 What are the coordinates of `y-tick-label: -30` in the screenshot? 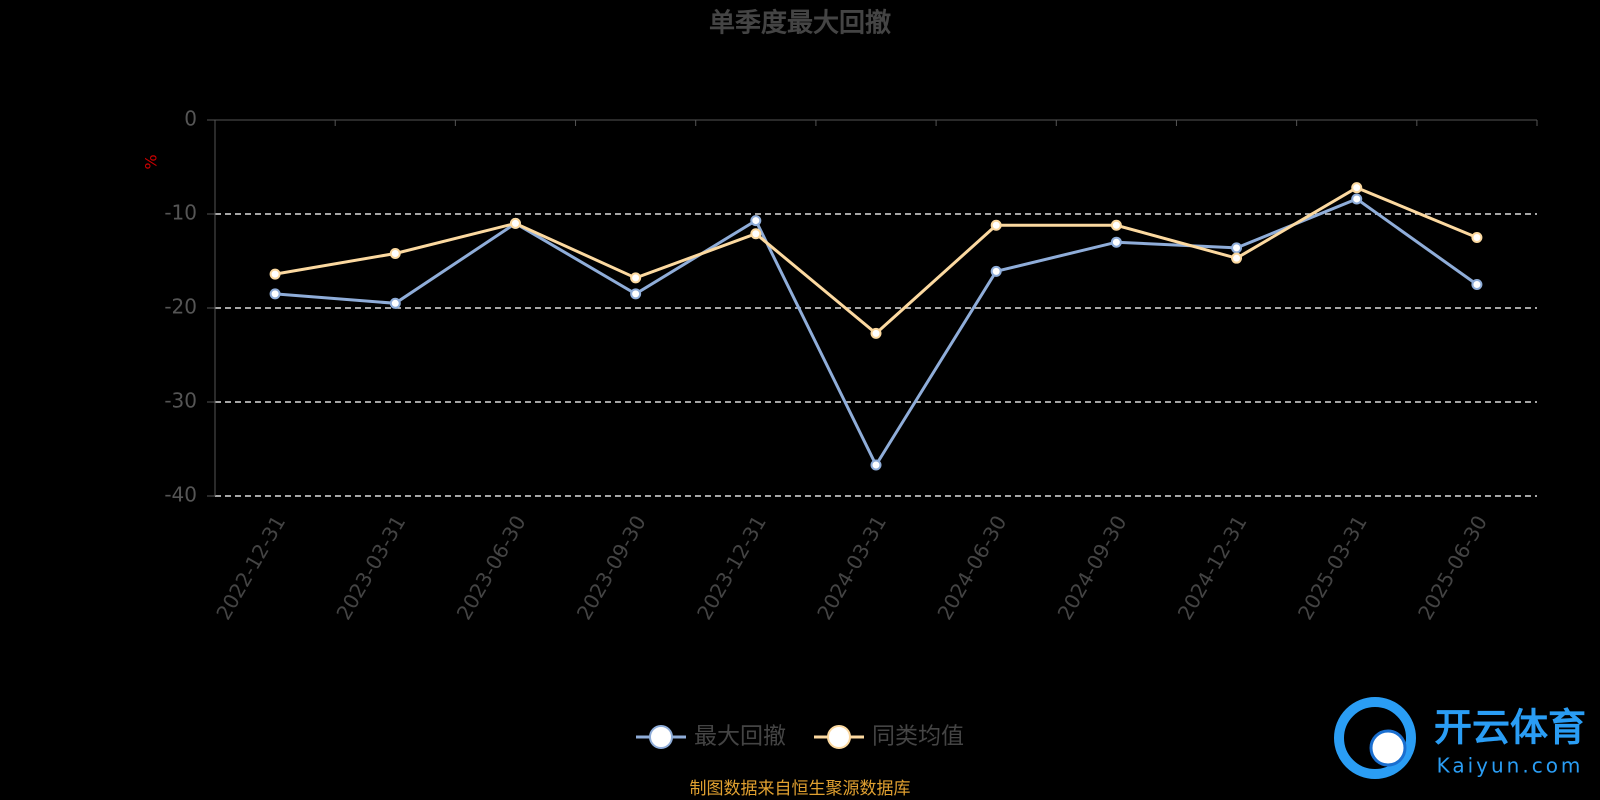 It's located at (180, 401).